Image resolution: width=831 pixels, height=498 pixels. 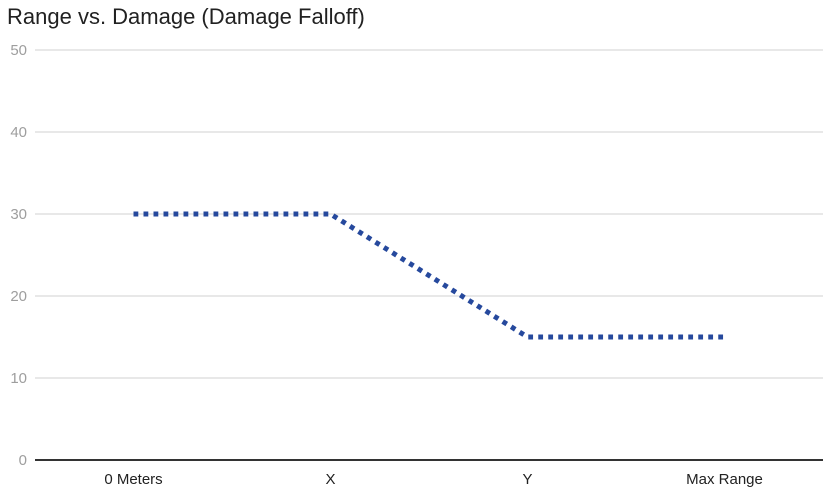 What do you see at coordinates (18, 378) in the screenshot?
I see `y-tick-label: 10` at bounding box center [18, 378].